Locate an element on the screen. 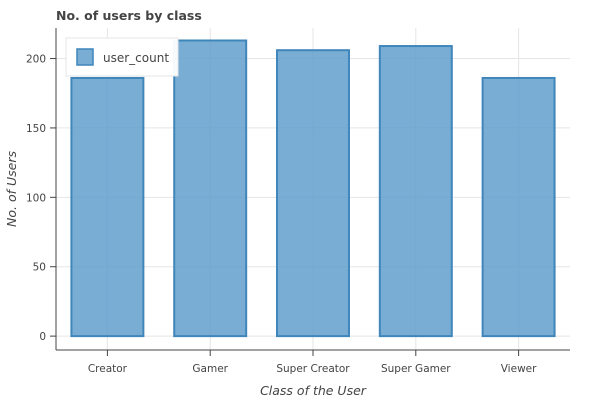  x-tick-label: Viewer is located at coordinates (519, 369).